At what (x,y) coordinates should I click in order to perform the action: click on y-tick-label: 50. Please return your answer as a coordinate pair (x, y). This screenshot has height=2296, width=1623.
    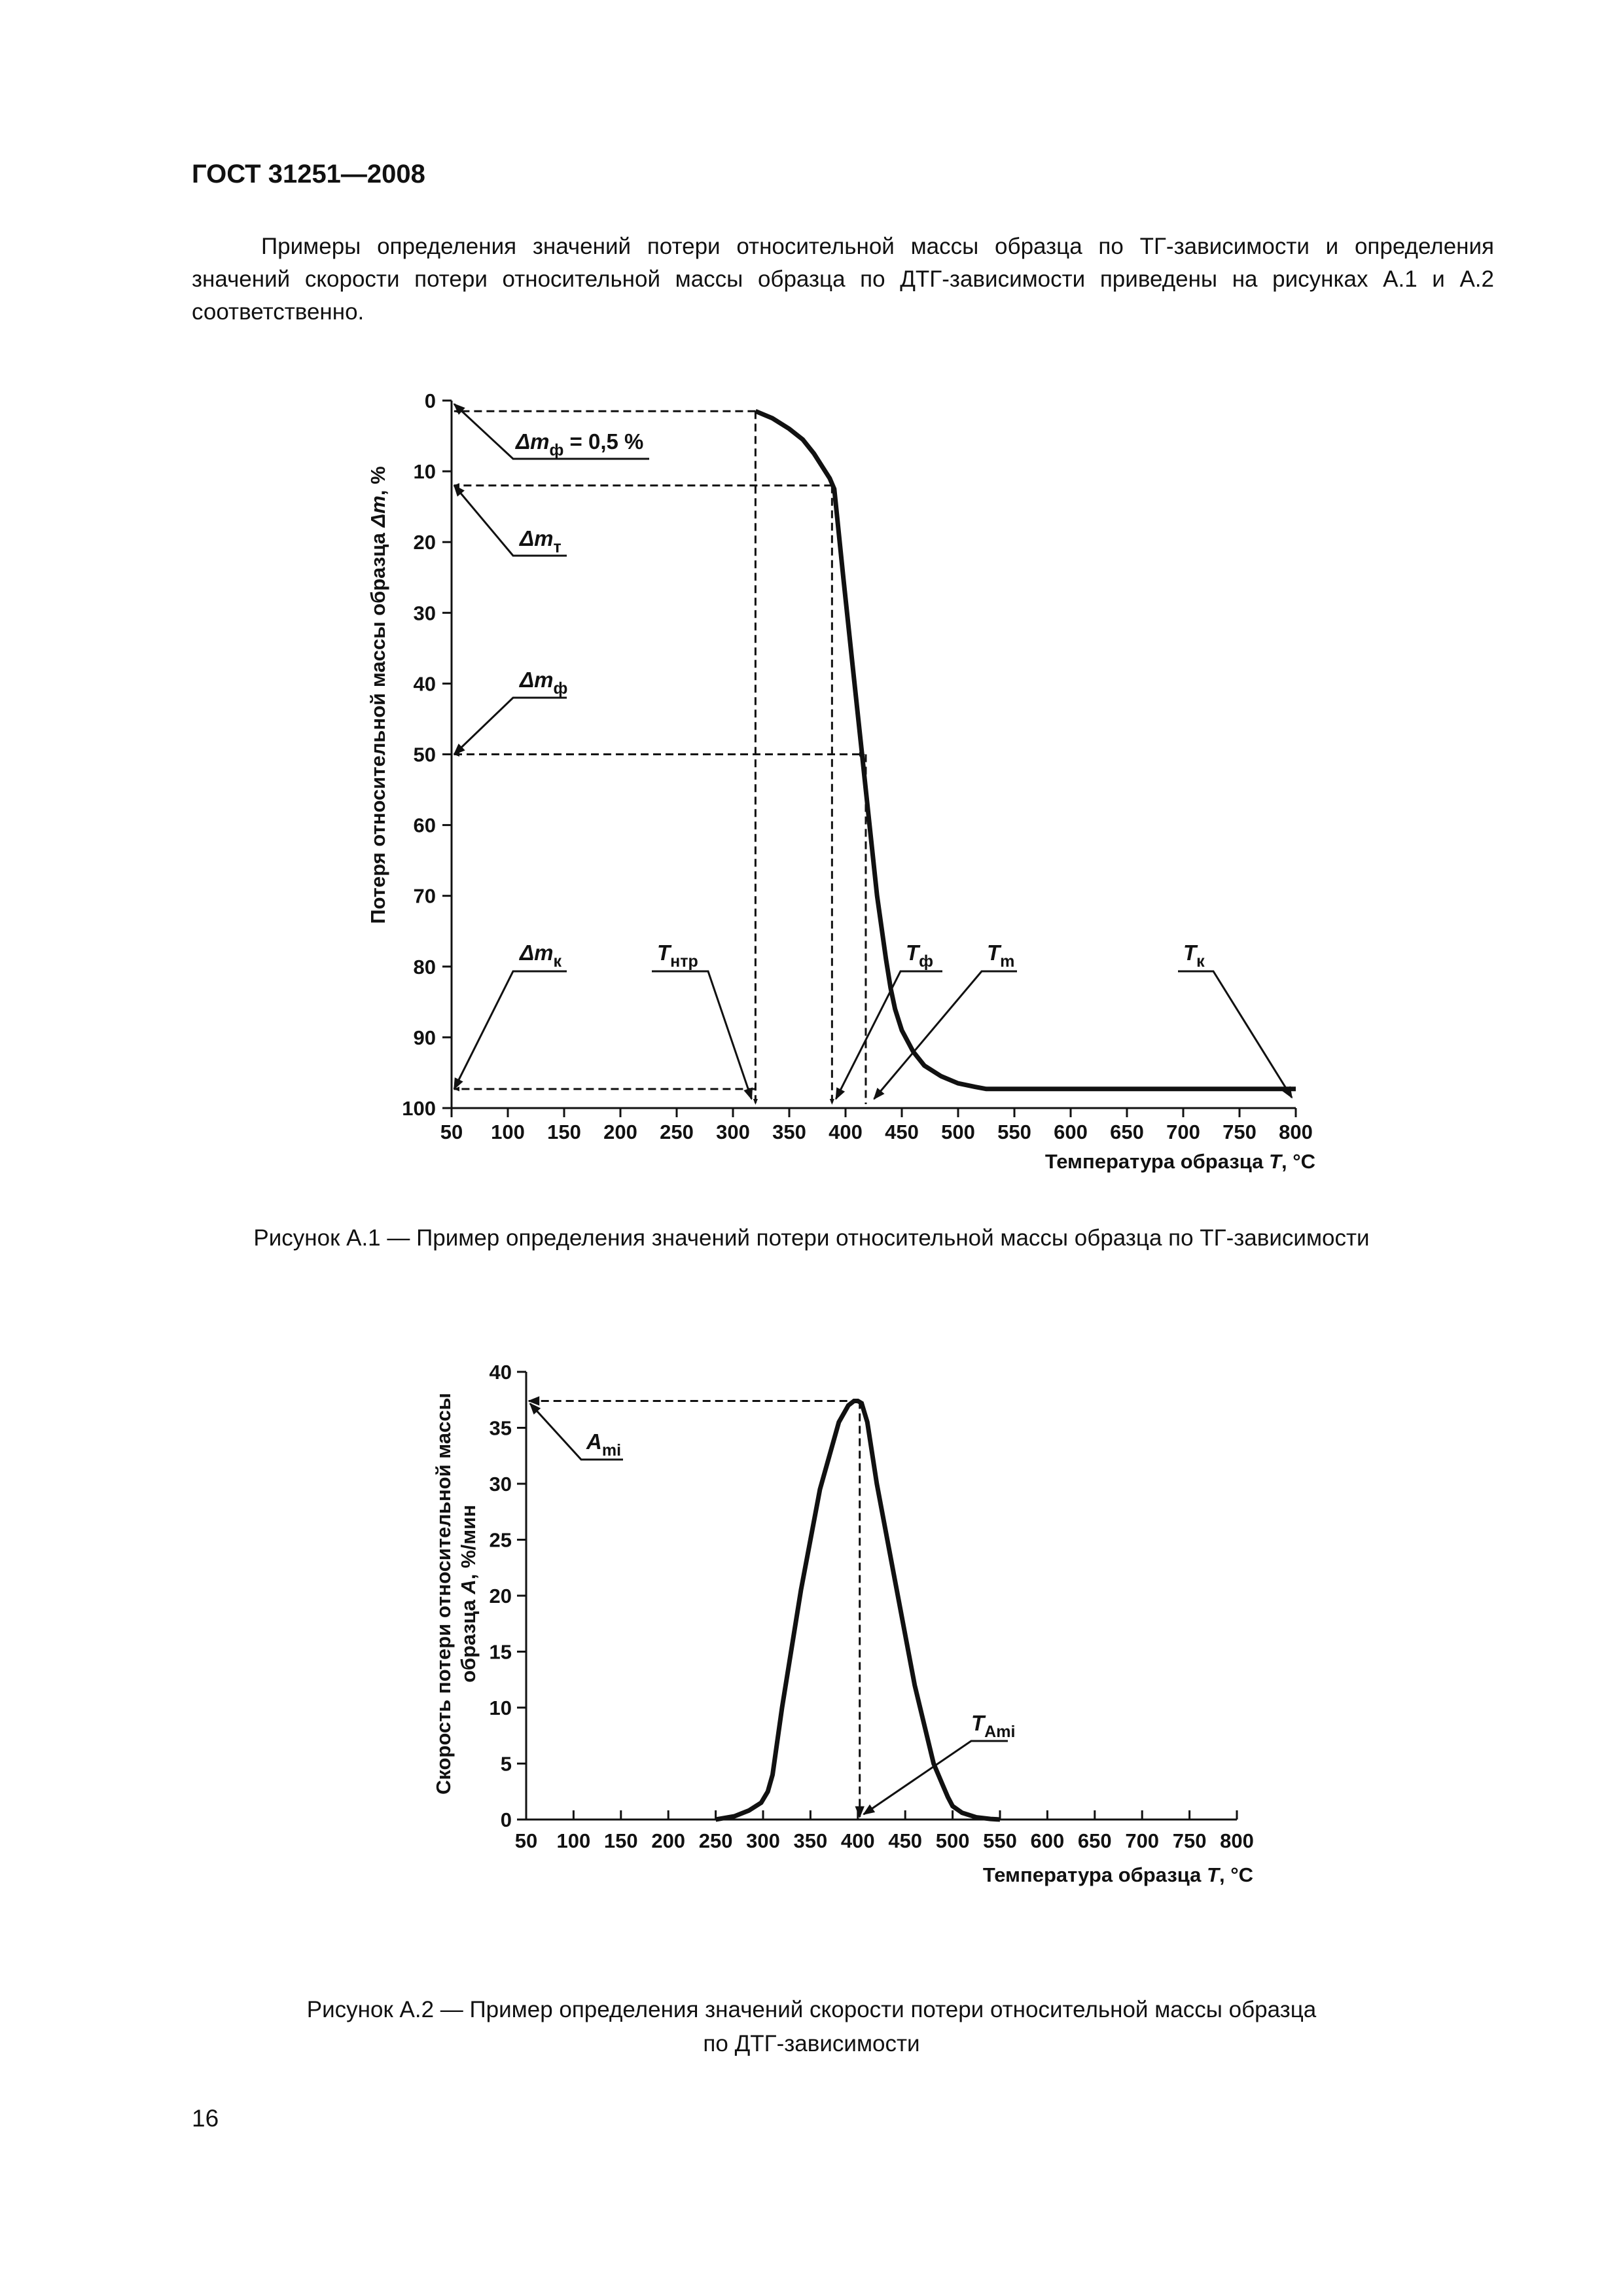
    Looking at the image, I should click on (425, 755).